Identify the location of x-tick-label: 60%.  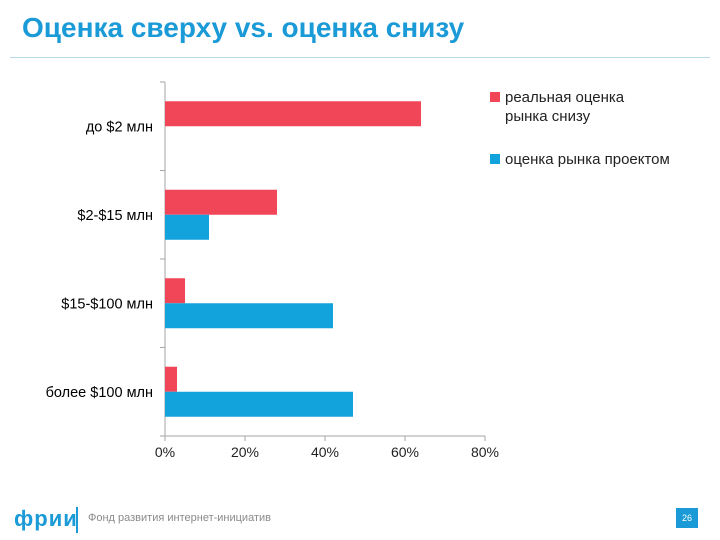
(405, 452).